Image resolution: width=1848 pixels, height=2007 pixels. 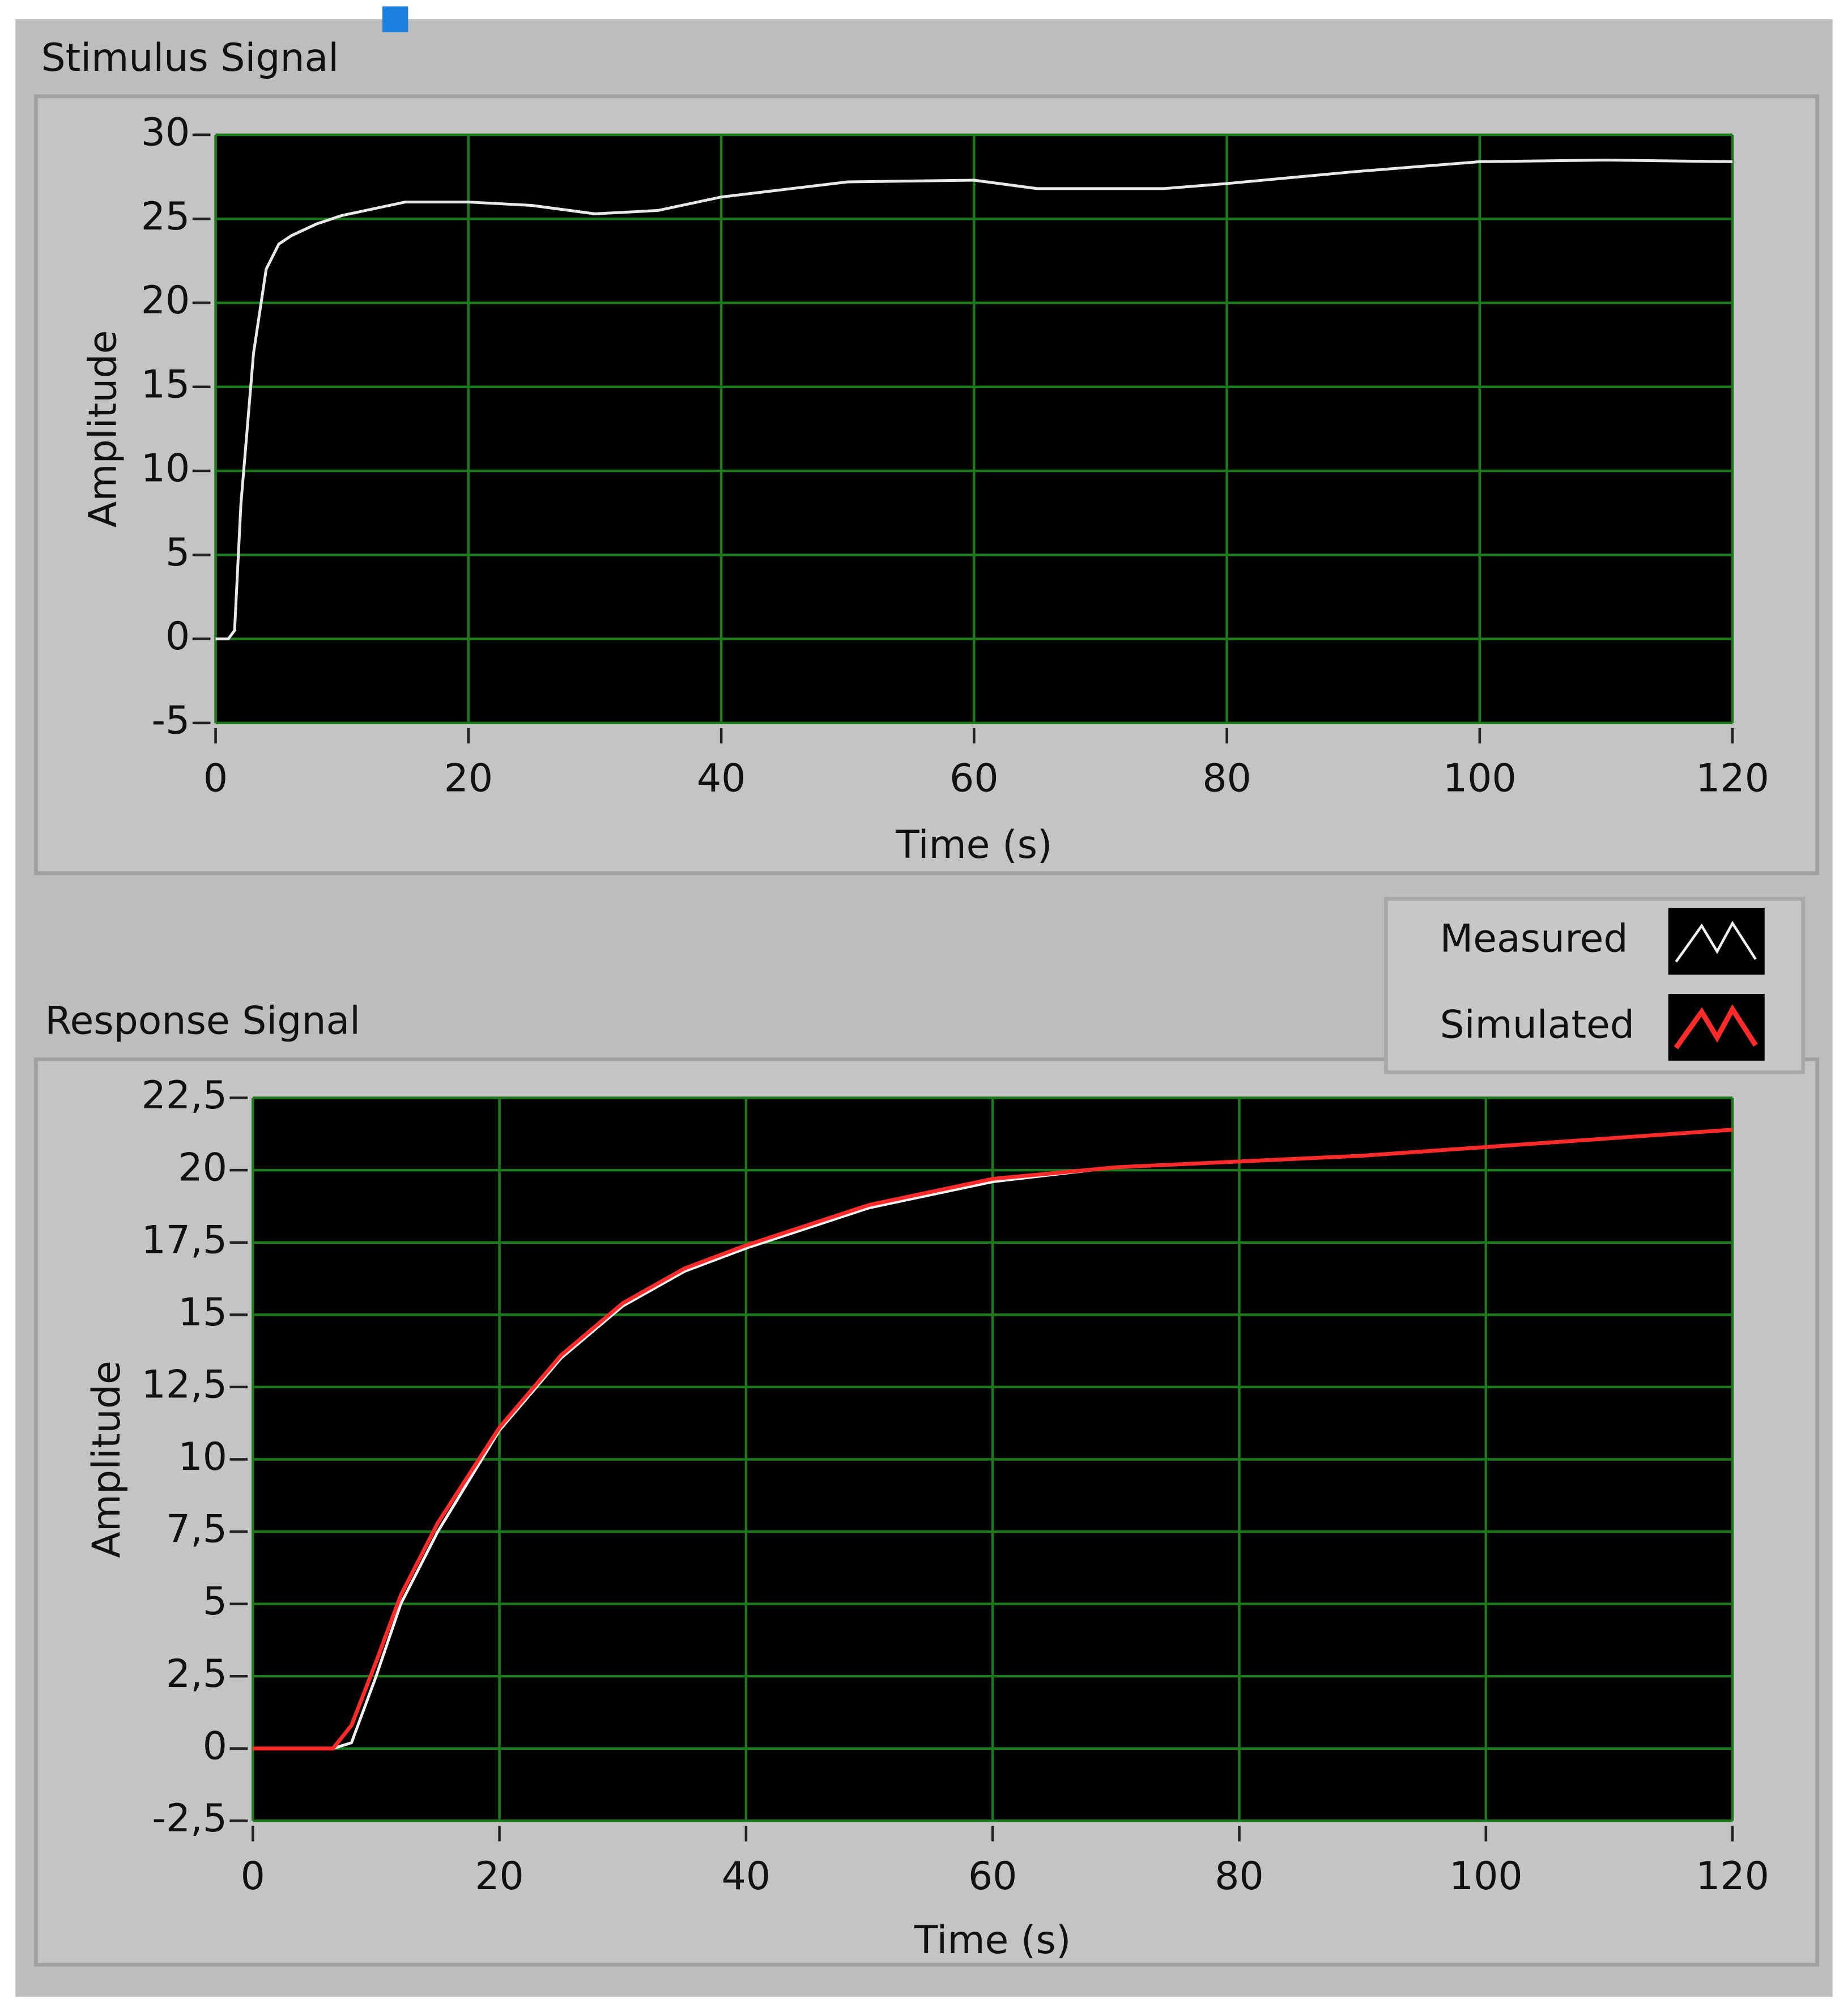 What do you see at coordinates (1534, 939) in the screenshot?
I see `legend-label: Measured` at bounding box center [1534, 939].